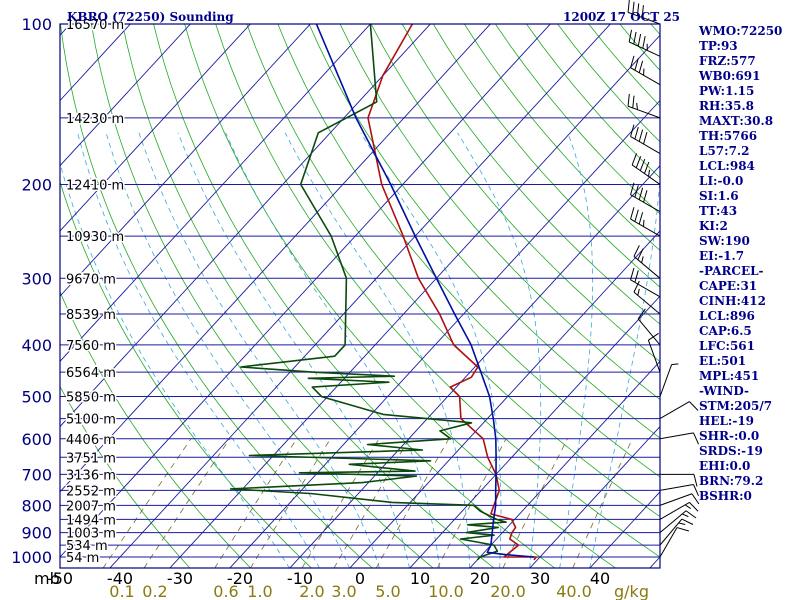  I want to click on index-line: RH:35.8, so click(726, 106).